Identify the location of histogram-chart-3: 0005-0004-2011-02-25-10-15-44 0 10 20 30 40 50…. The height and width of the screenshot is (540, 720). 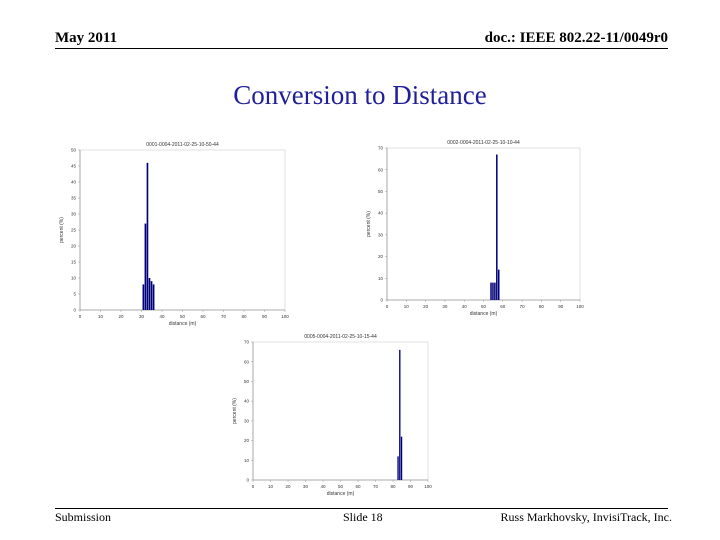
(332, 415).